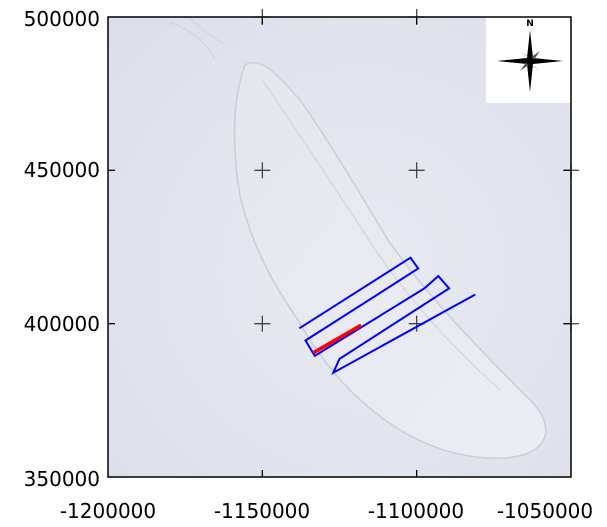  Describe the element at coordinates (262, 511) in the screenshot. I see `x-tick-label-minus-1150000: -1150000` at that location.